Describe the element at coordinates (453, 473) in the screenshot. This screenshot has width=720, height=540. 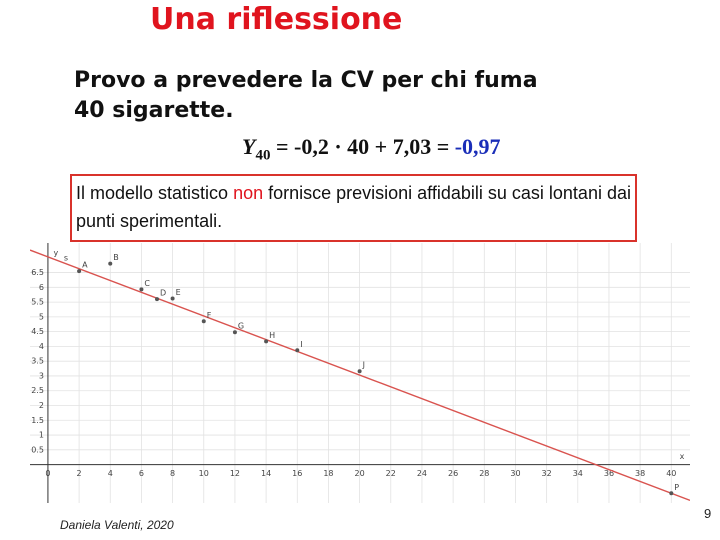
I see `x-tick-label: 26` at that location.